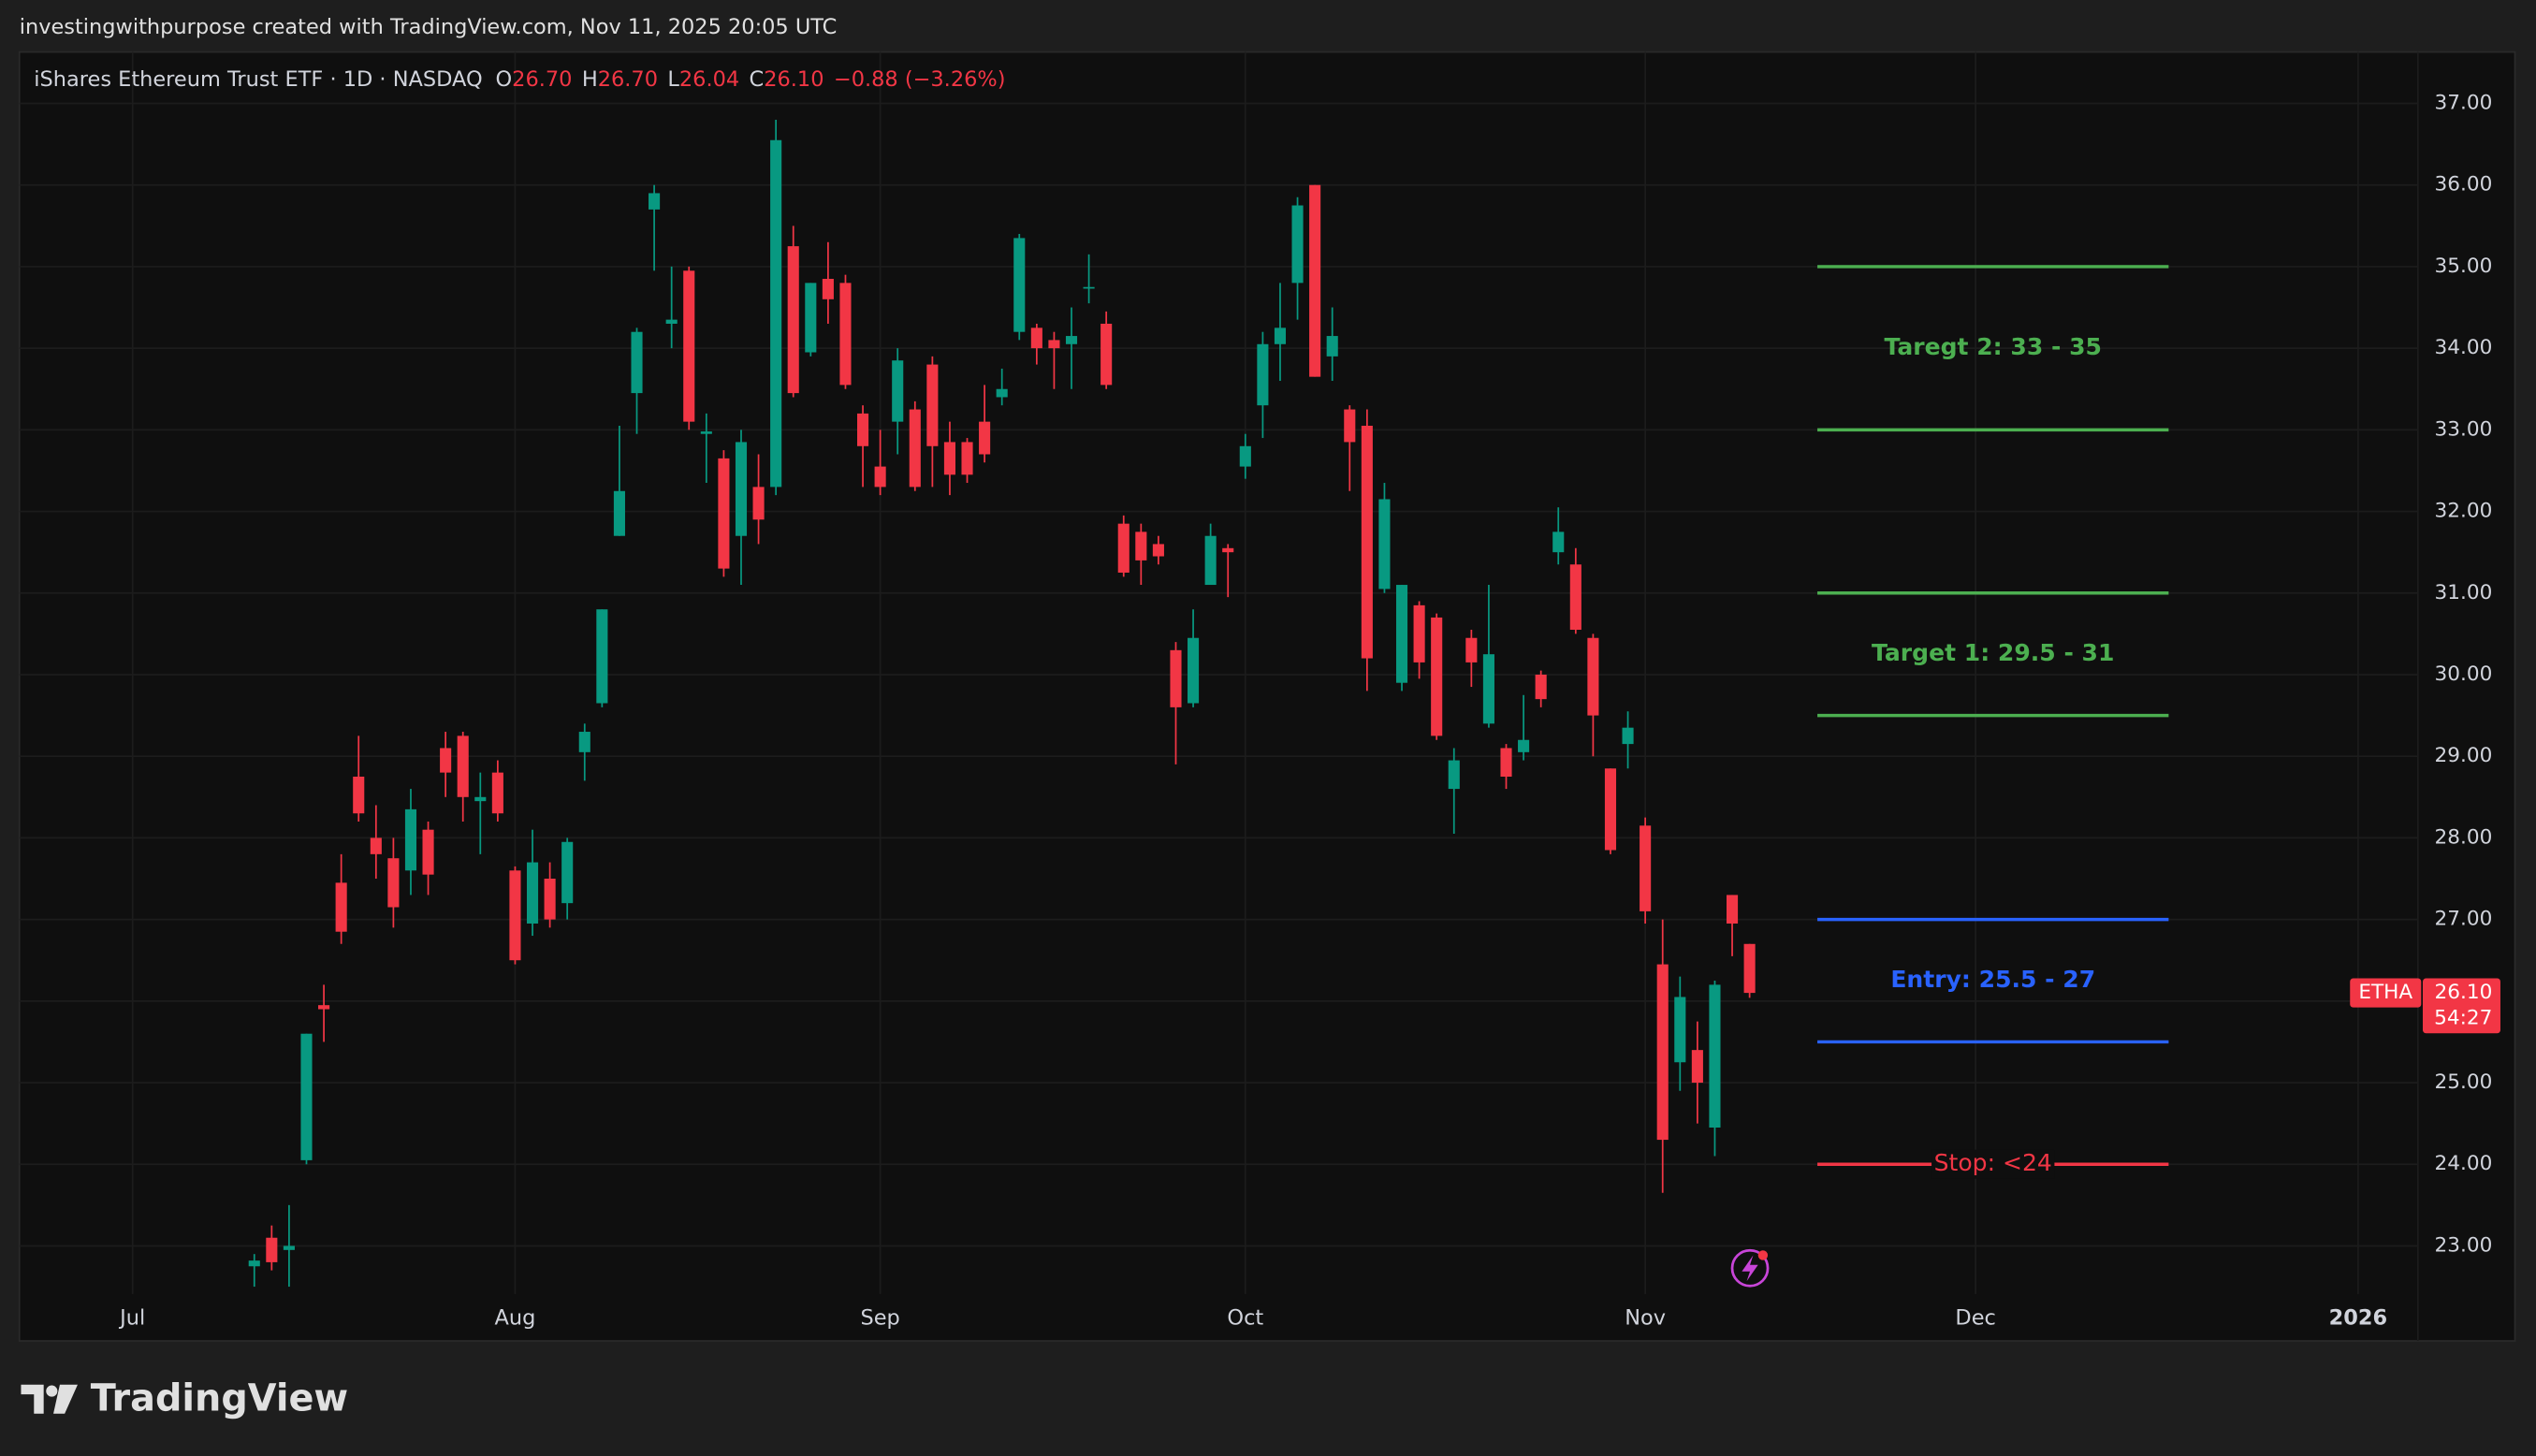 The height and width of the screenshot is (1456, 2536). I want to click on y-tick-label: 30.00, so click(2464, 674).